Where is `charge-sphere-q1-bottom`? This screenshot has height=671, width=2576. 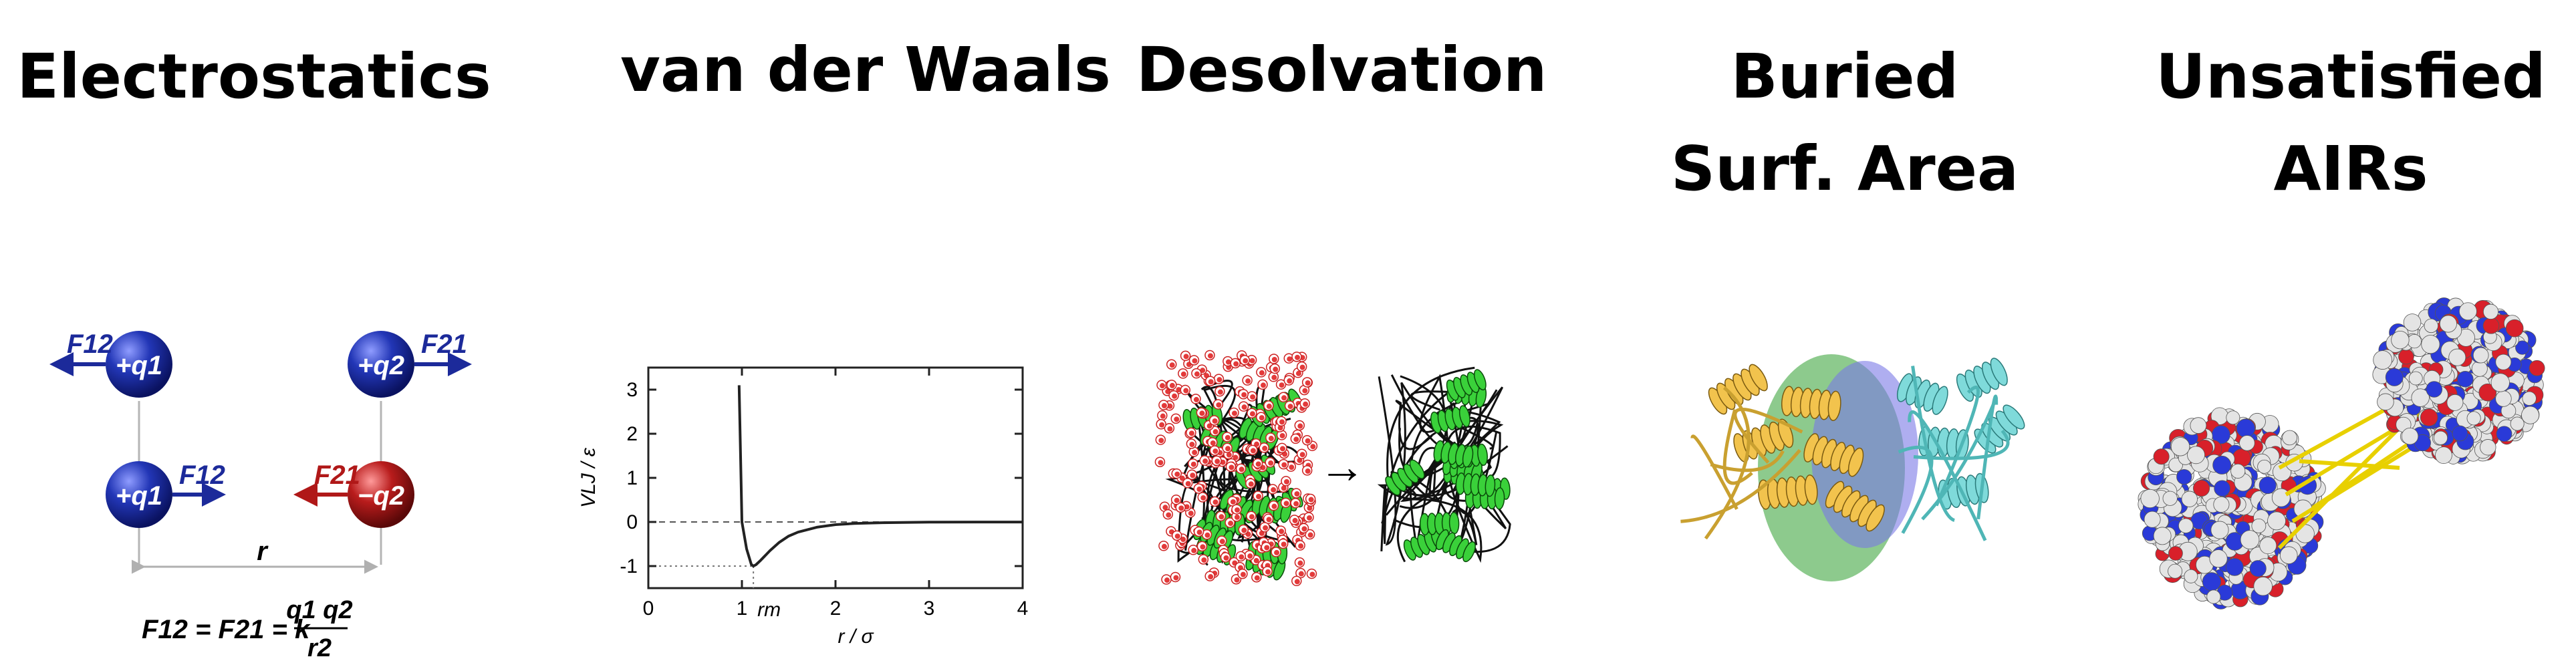
charge-sphere-q1-bottom is located at coordinates (139, 494).